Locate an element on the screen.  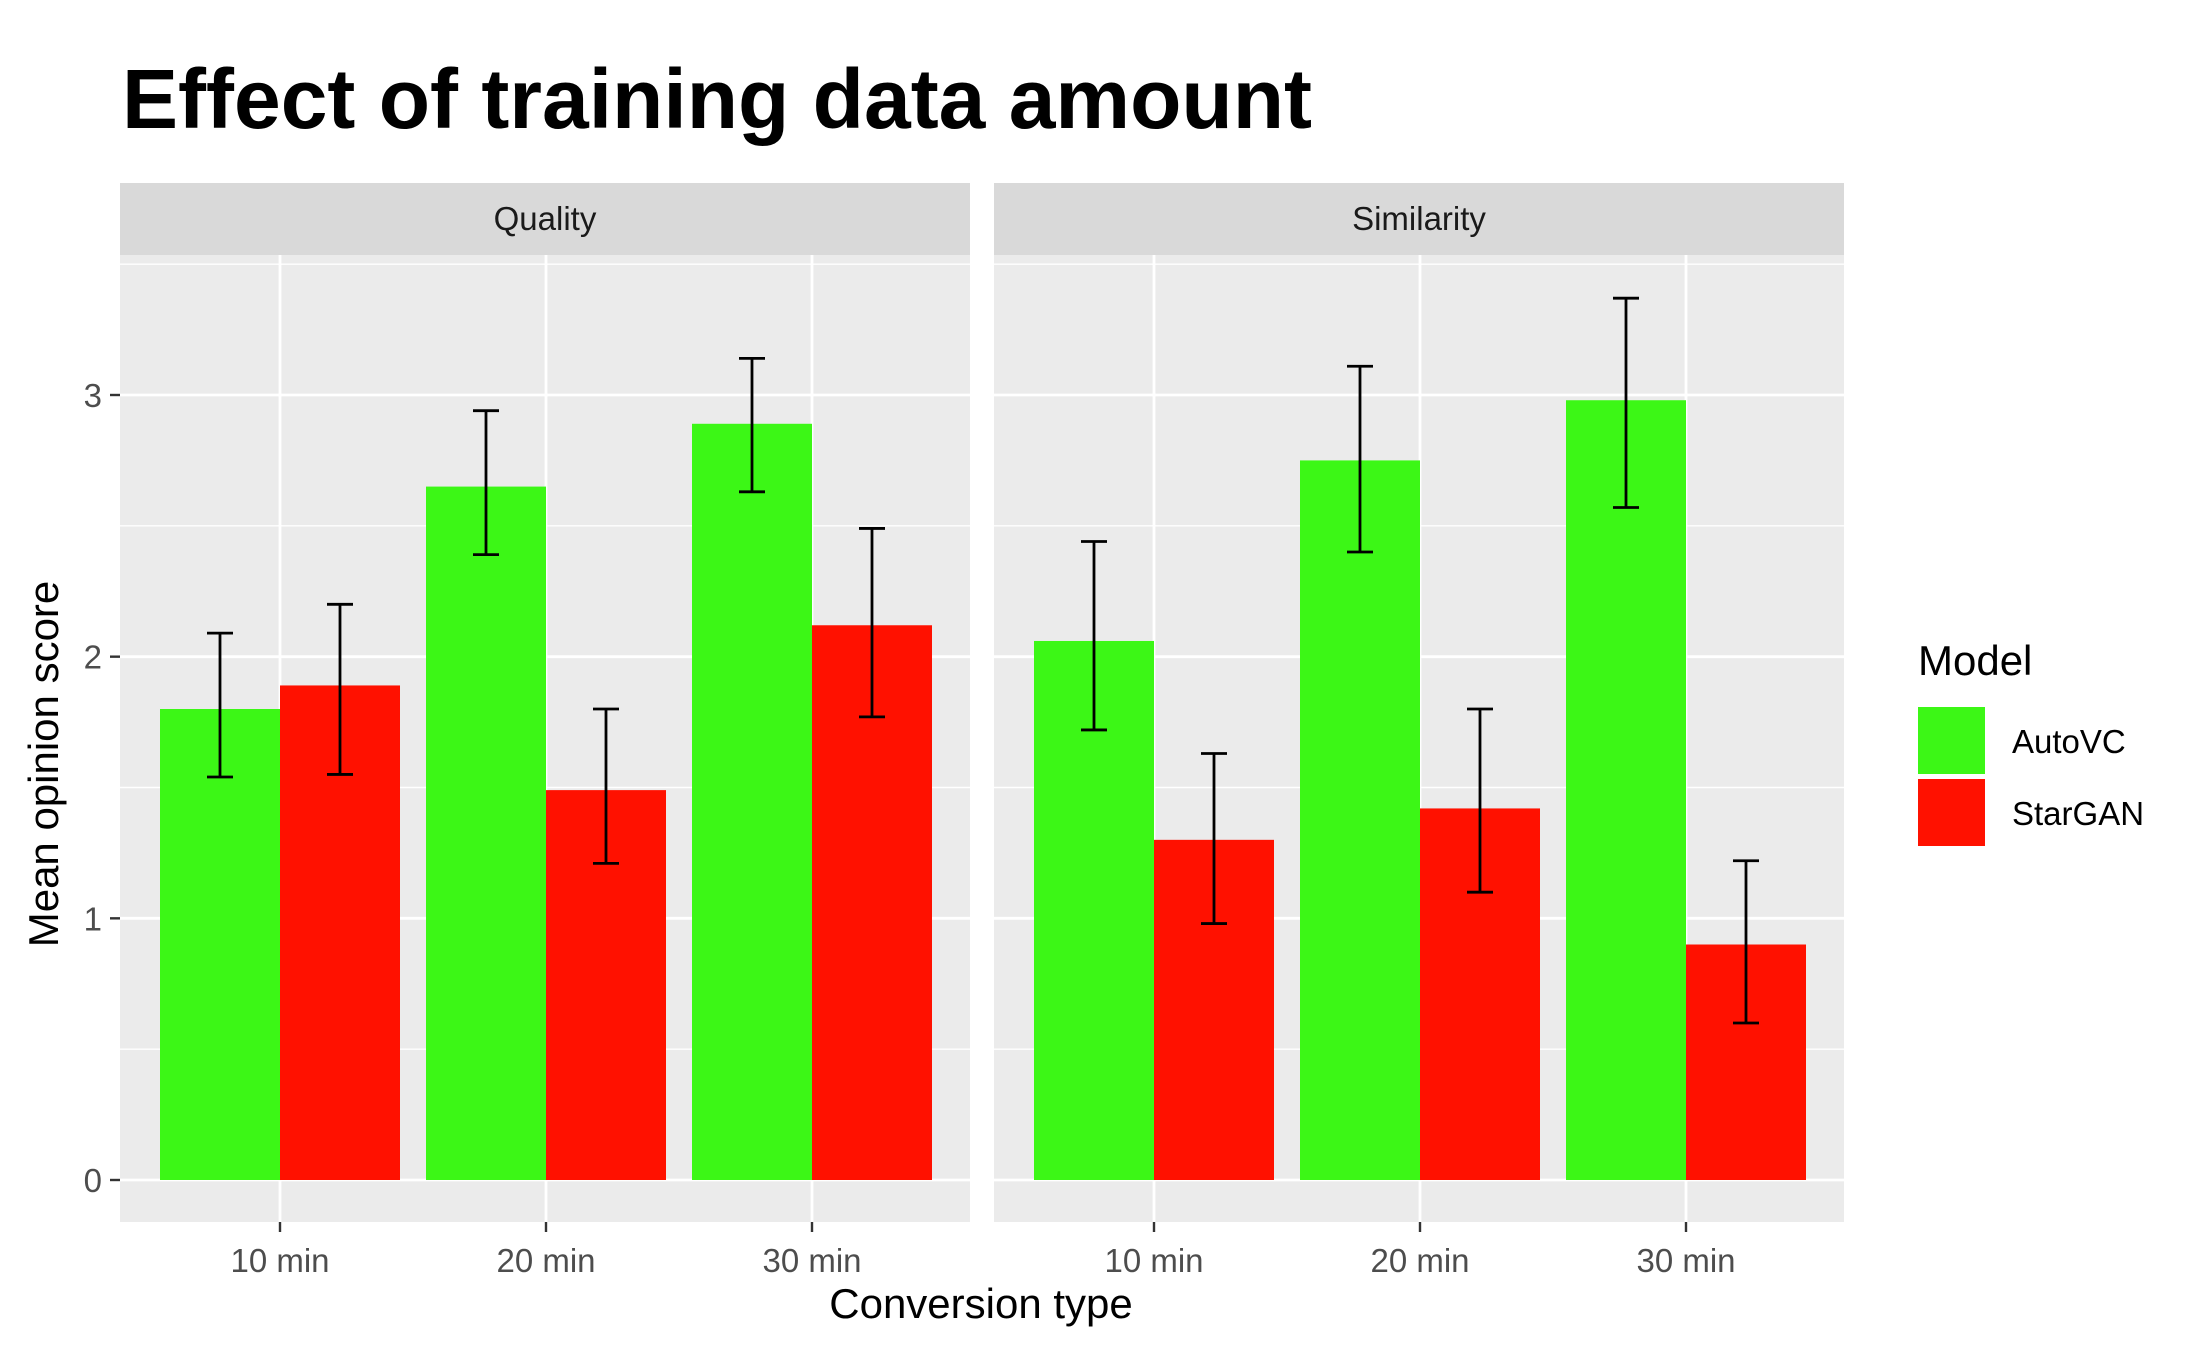
legend-label: StarGAN is located at coordinates (2078, 813).